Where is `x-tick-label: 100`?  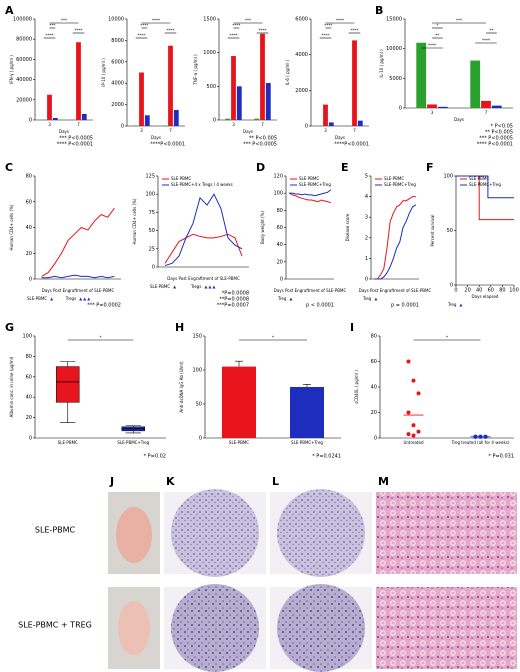
x-tick-label: 100 is located at coordinates (514, 291).